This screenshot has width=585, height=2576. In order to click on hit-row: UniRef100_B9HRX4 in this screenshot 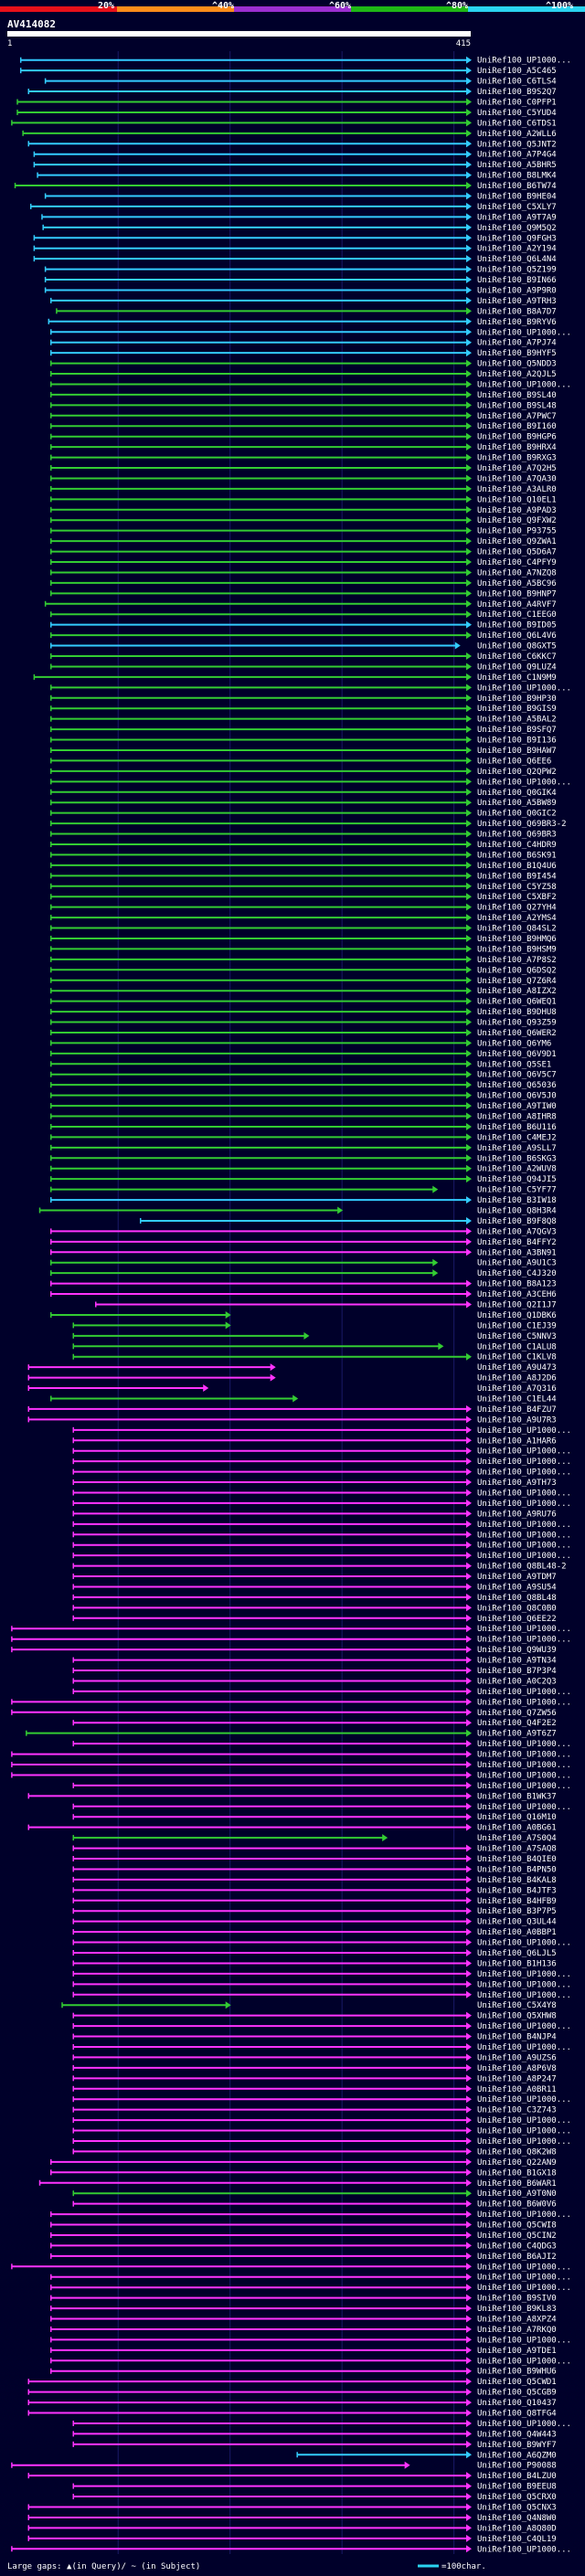, I will do `click(303, 447)`.